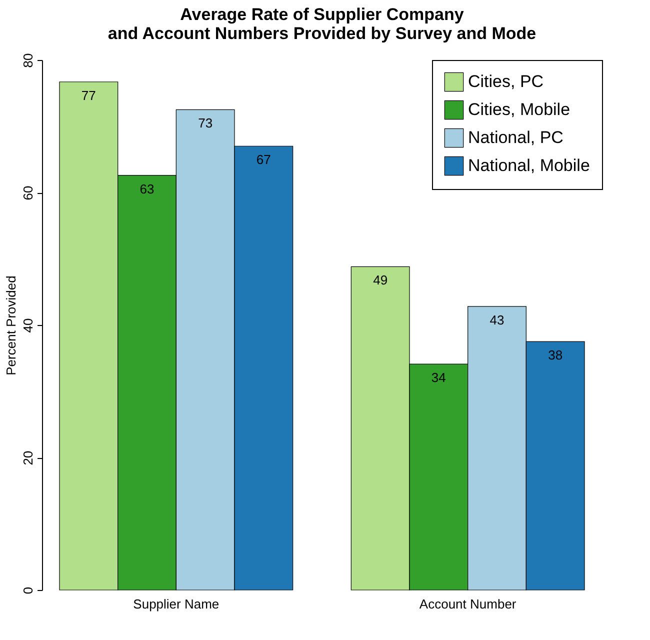  What do you see at coordinates (205, 123) in the screenshot?
I see `data-label: 73` at bounding box center [205, 123].